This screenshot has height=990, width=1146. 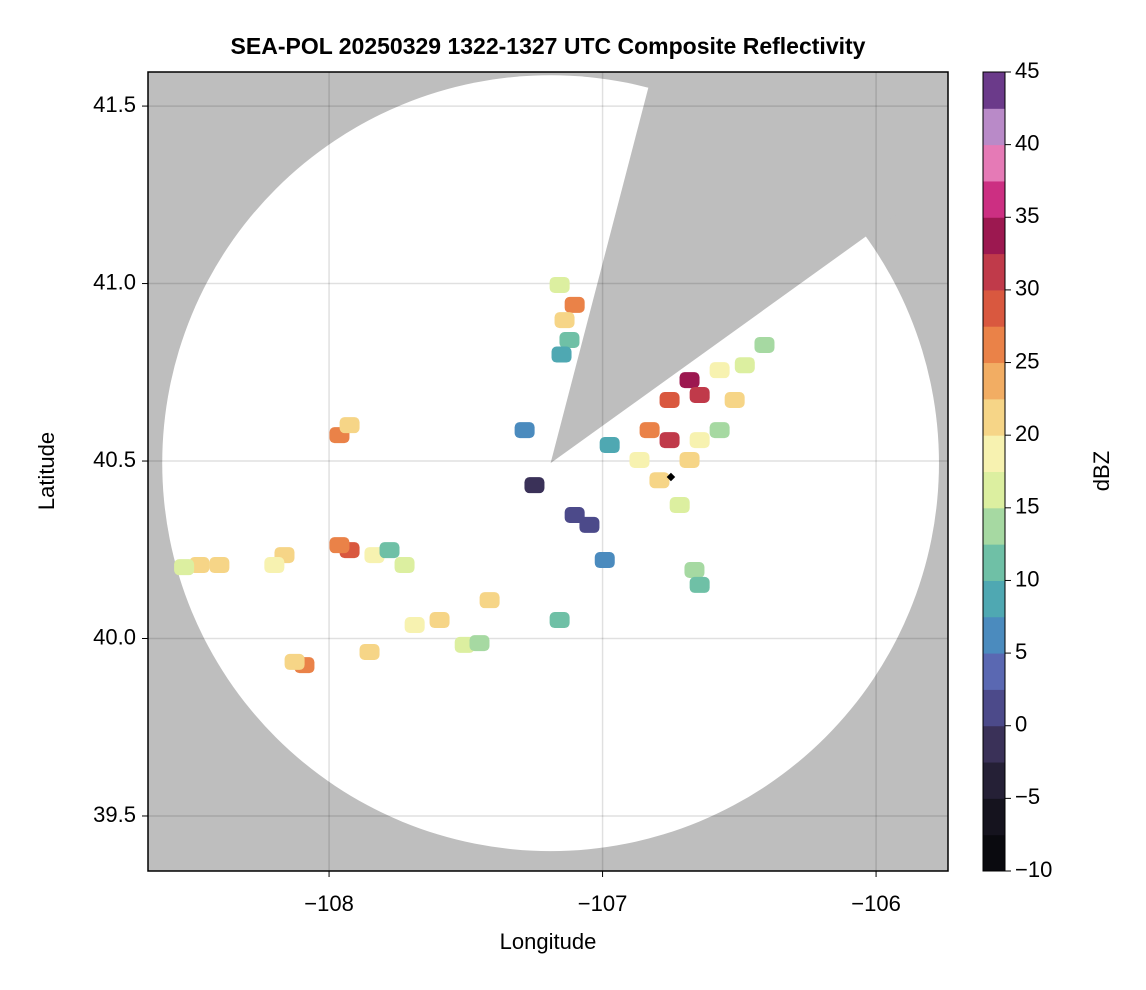 I want to click on y-tick-label: 39.5, so click(x=114, y=814).